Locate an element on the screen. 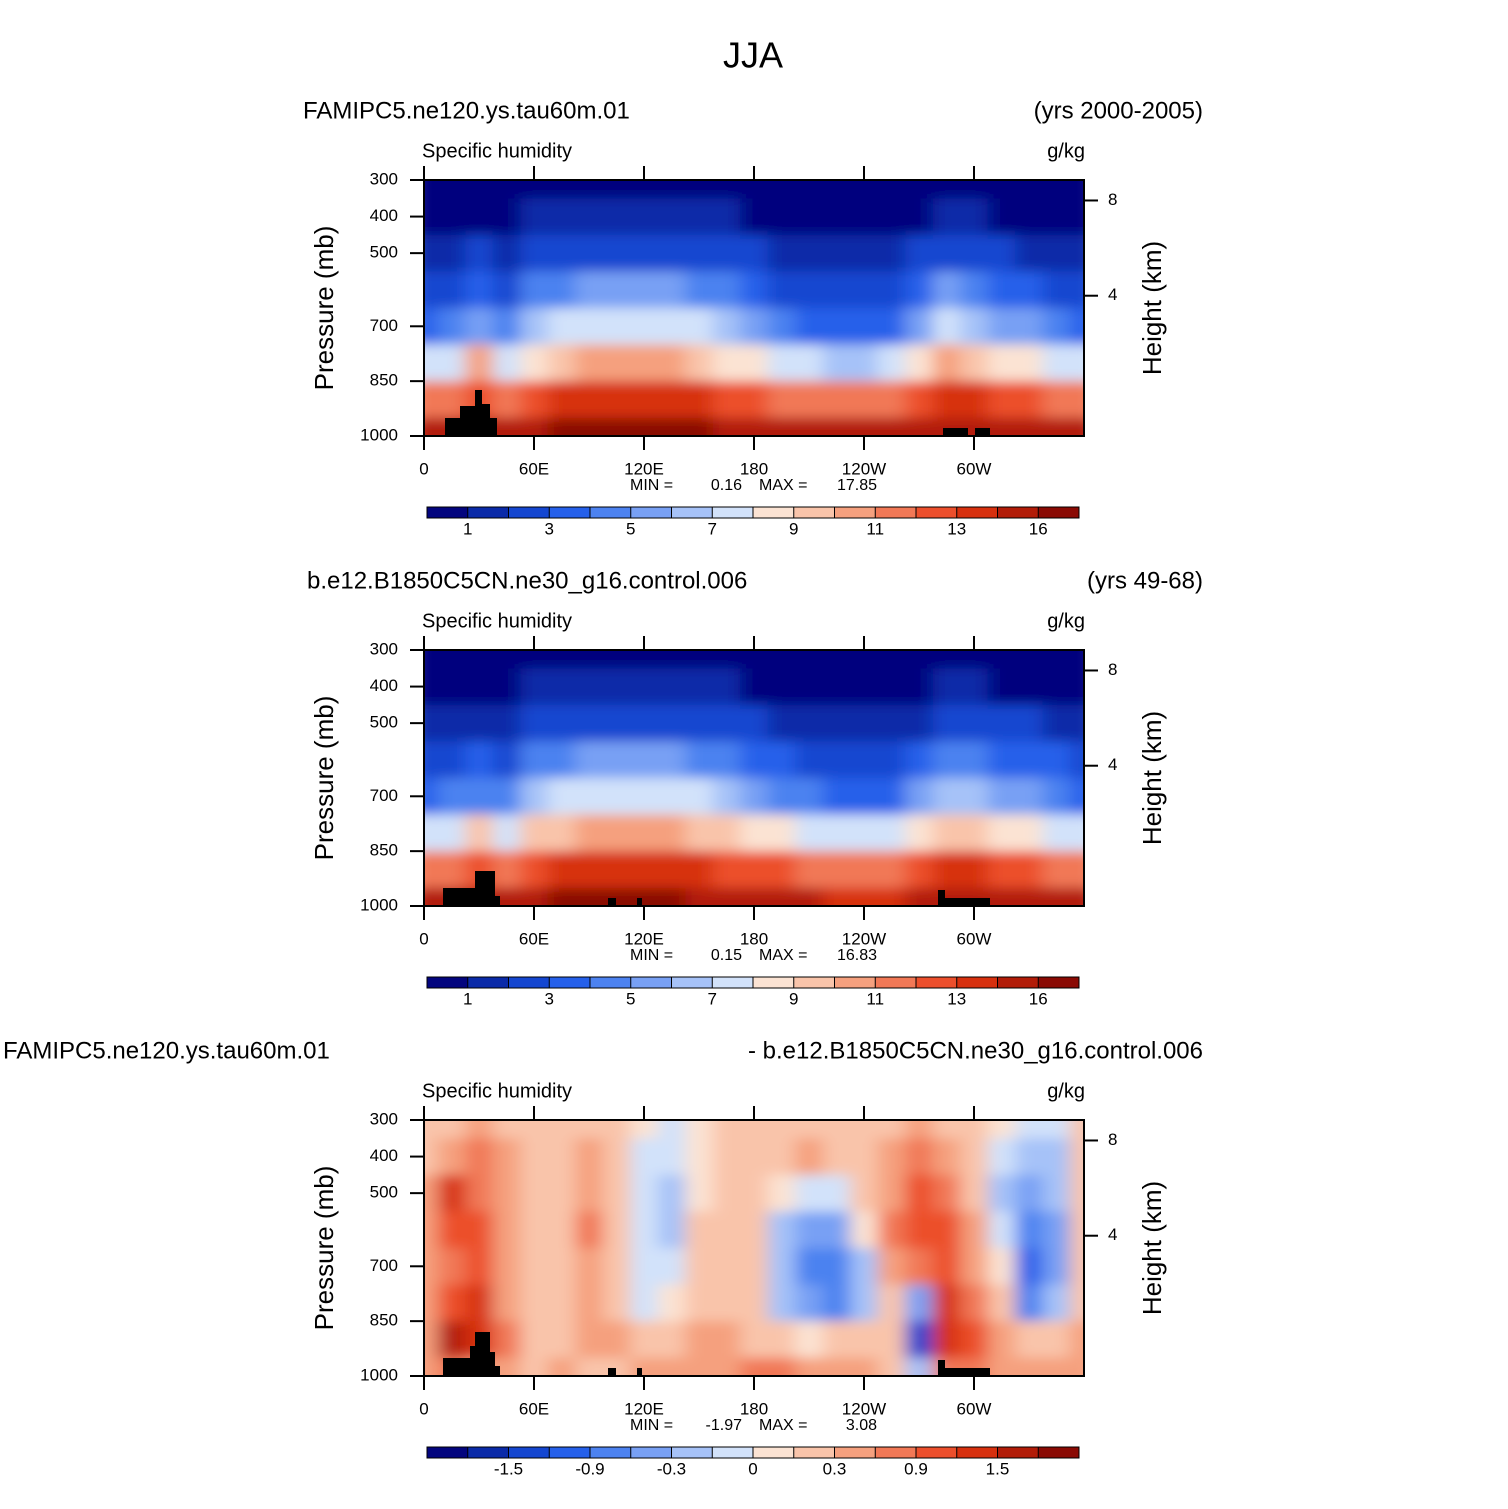 Image resolution: width=1508 pixels, height=1509 pixels. colorbar-label: 1 is located at coordinates (467, 528).